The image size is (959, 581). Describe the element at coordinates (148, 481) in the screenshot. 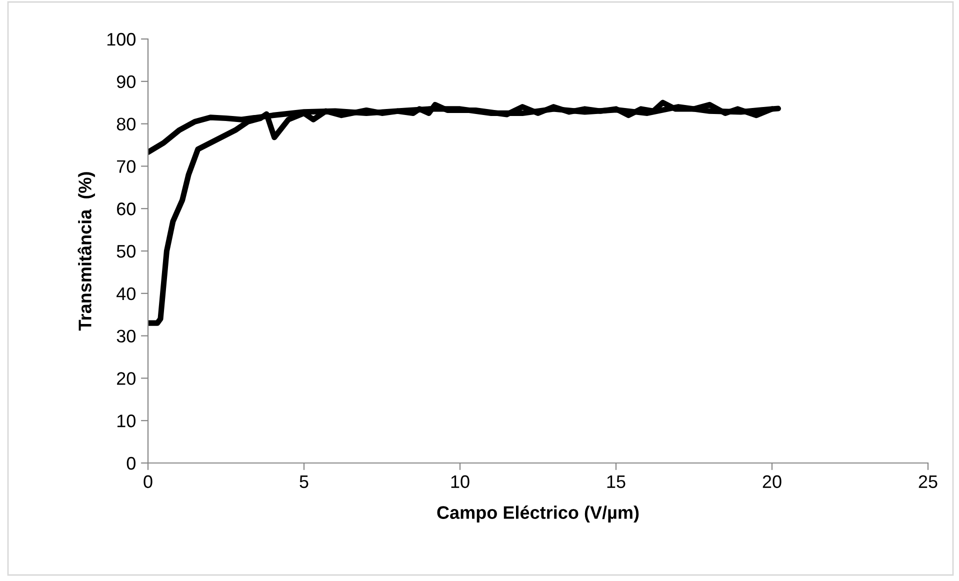

I see `x-tick-label: 0` at that location.